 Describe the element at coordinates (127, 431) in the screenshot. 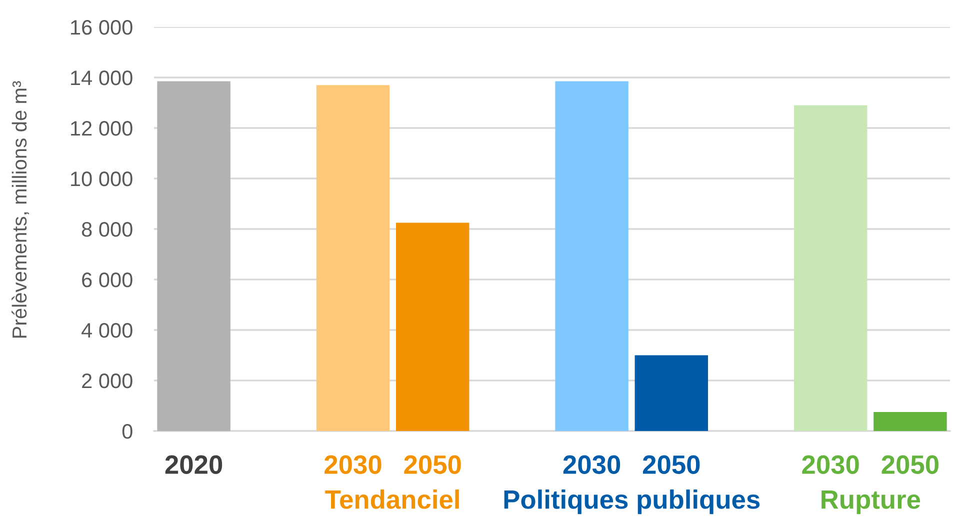

I see `y-tick-label: 0` at that location.